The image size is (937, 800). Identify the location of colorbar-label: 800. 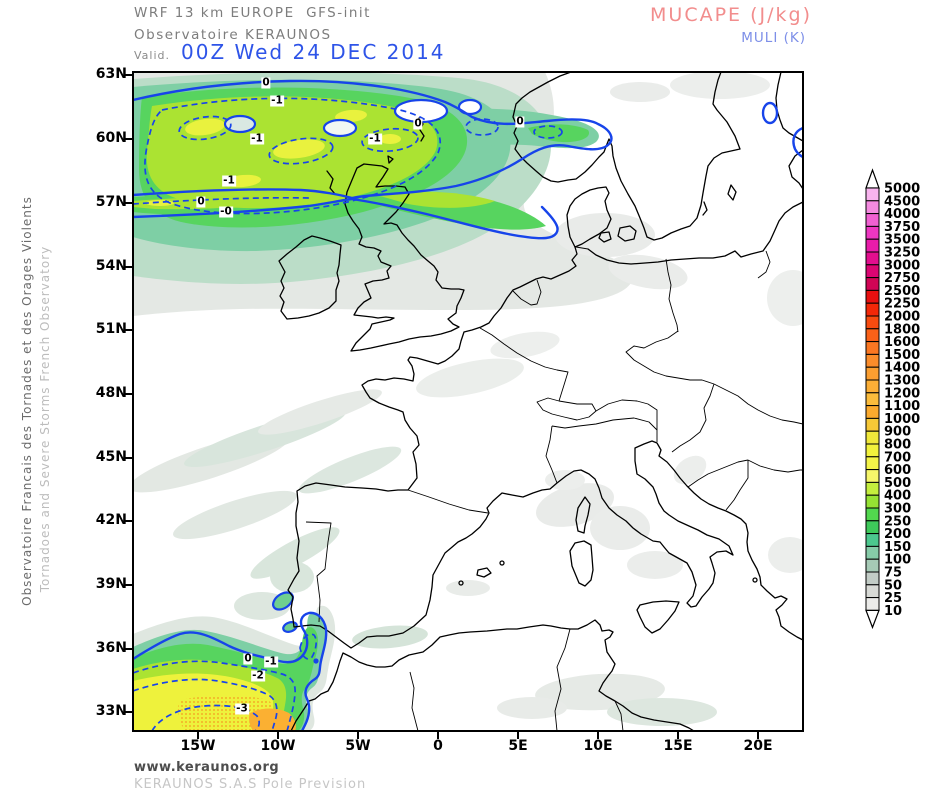
(897, 445).